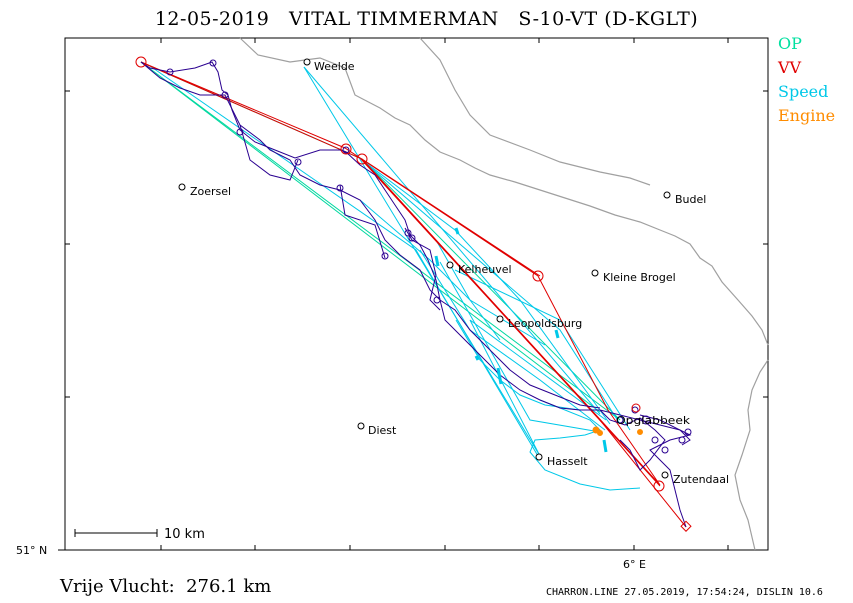  I want to click on place-marker-leopoldsburg, so click(500, 319).